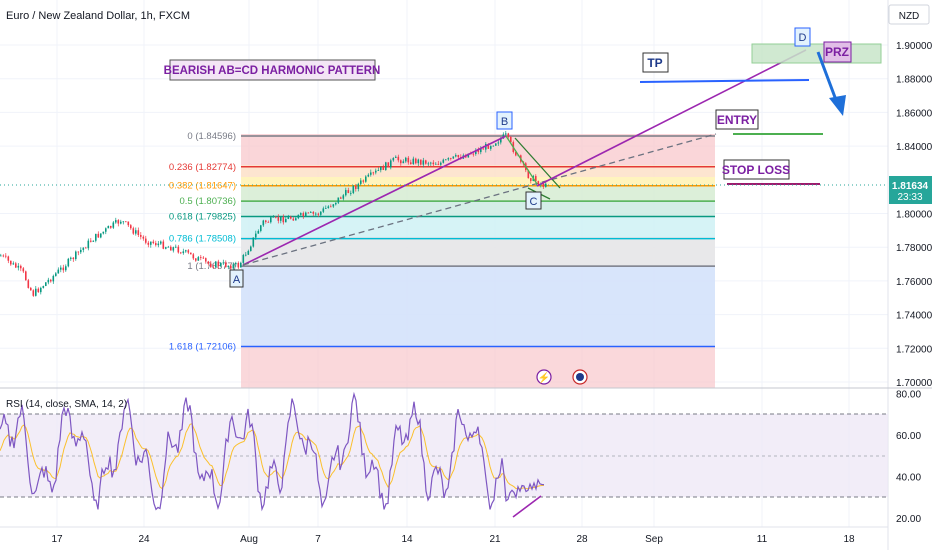 This screenshot has height=555, width=932. I want to click on point-a: A, so click(236, 278).